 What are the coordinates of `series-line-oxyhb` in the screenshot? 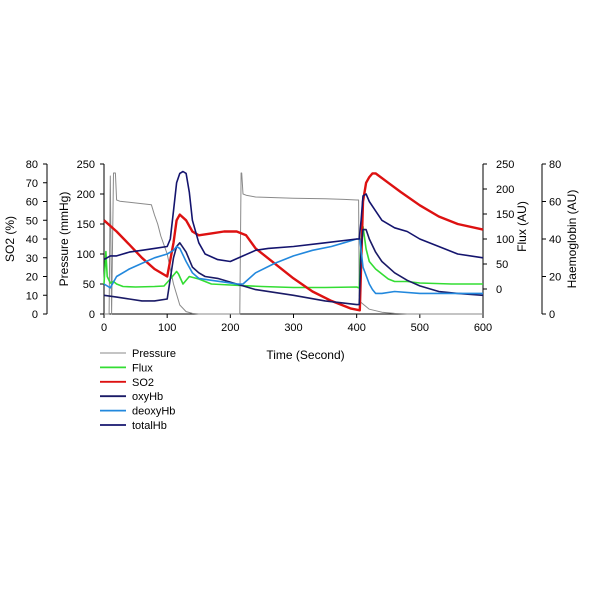 It's located at (293, 267).